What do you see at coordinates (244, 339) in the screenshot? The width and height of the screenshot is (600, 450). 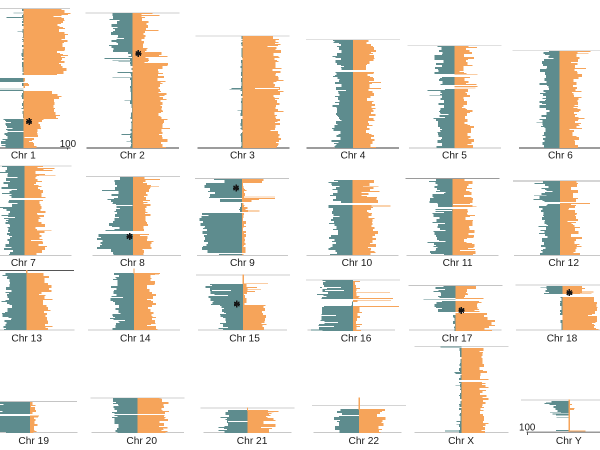 I see `svg-text: Chr 15` at bounding box center [244, 339].